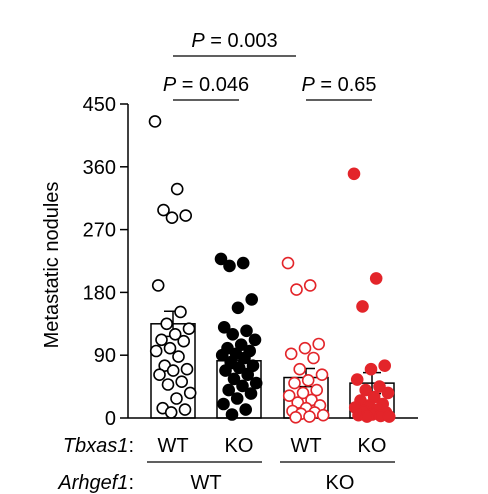  Describe the element at coordinates (52, 265) in the screenshot. I see `y-axis-title: Metastatic nodules` at that location.